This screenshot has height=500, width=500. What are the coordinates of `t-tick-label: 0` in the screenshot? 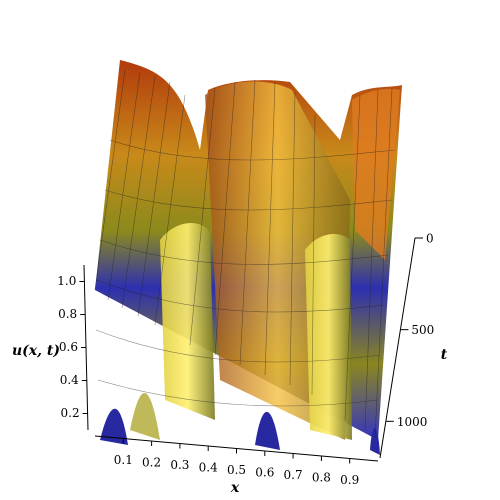 It's located at (430, 239).